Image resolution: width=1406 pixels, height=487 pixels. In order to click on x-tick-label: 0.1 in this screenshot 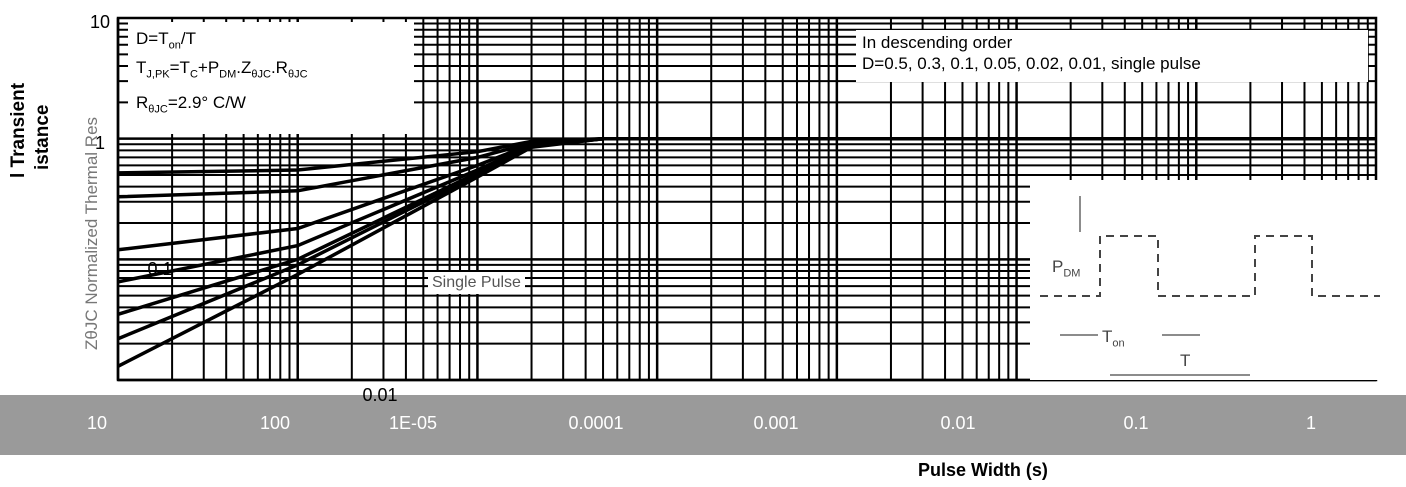, I will do `click(1135, 423)`.